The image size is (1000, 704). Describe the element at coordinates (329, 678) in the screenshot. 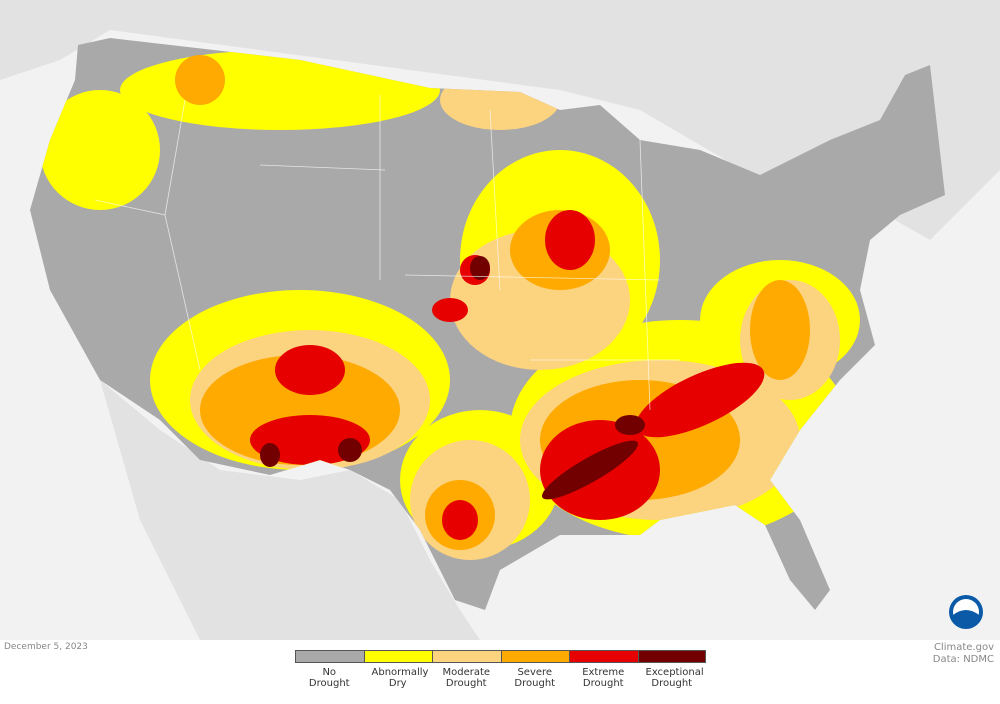

I see `legend-label: No Drought` at that location.